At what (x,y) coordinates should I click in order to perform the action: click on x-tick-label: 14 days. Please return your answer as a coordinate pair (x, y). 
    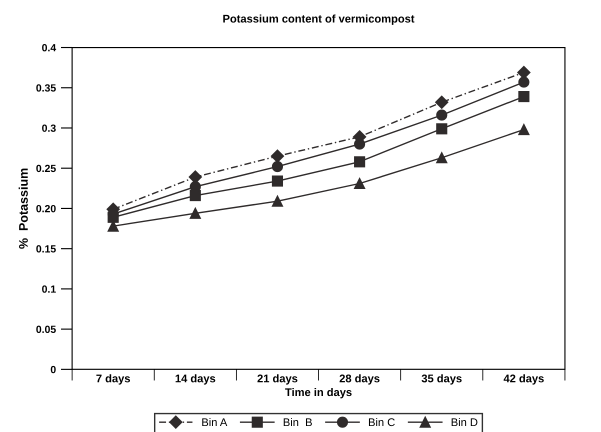
    Looking at the image, I should click on (196, 379).